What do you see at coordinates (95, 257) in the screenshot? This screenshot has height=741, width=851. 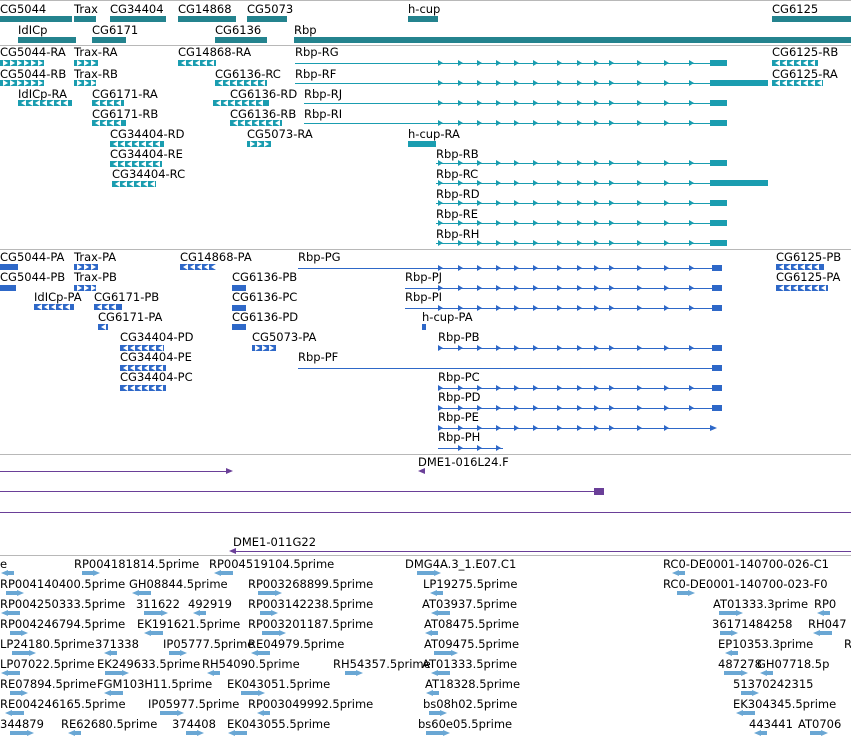 I see `feature-label-trax-pa: Trax-PA` at bounding box center [95, 257].